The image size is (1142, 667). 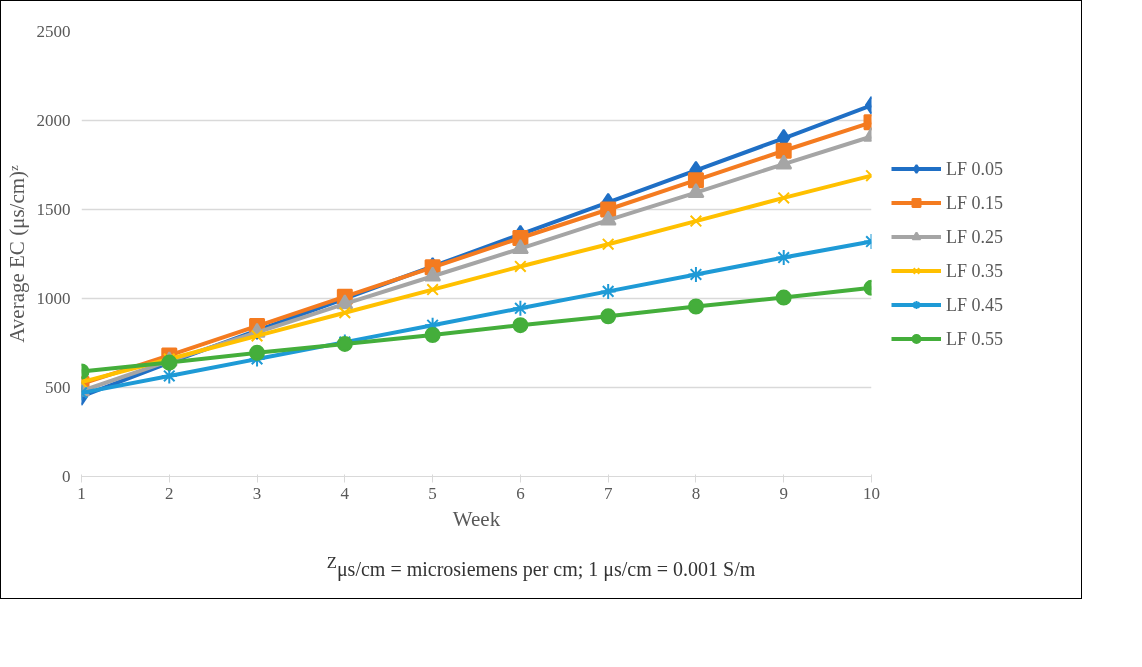 I want to click on x-tick-label: 4, so click(x=345, y=493).